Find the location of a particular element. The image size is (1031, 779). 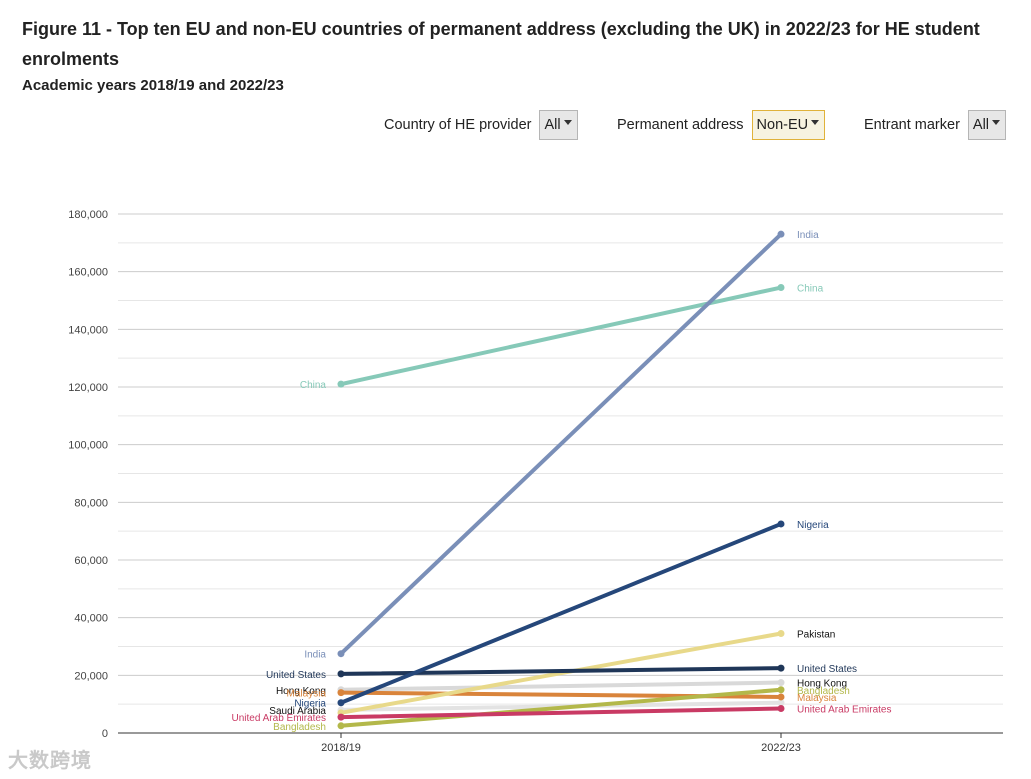

series-label-left-hong-kong: Hong Kong is located at coordinates (301, 691).